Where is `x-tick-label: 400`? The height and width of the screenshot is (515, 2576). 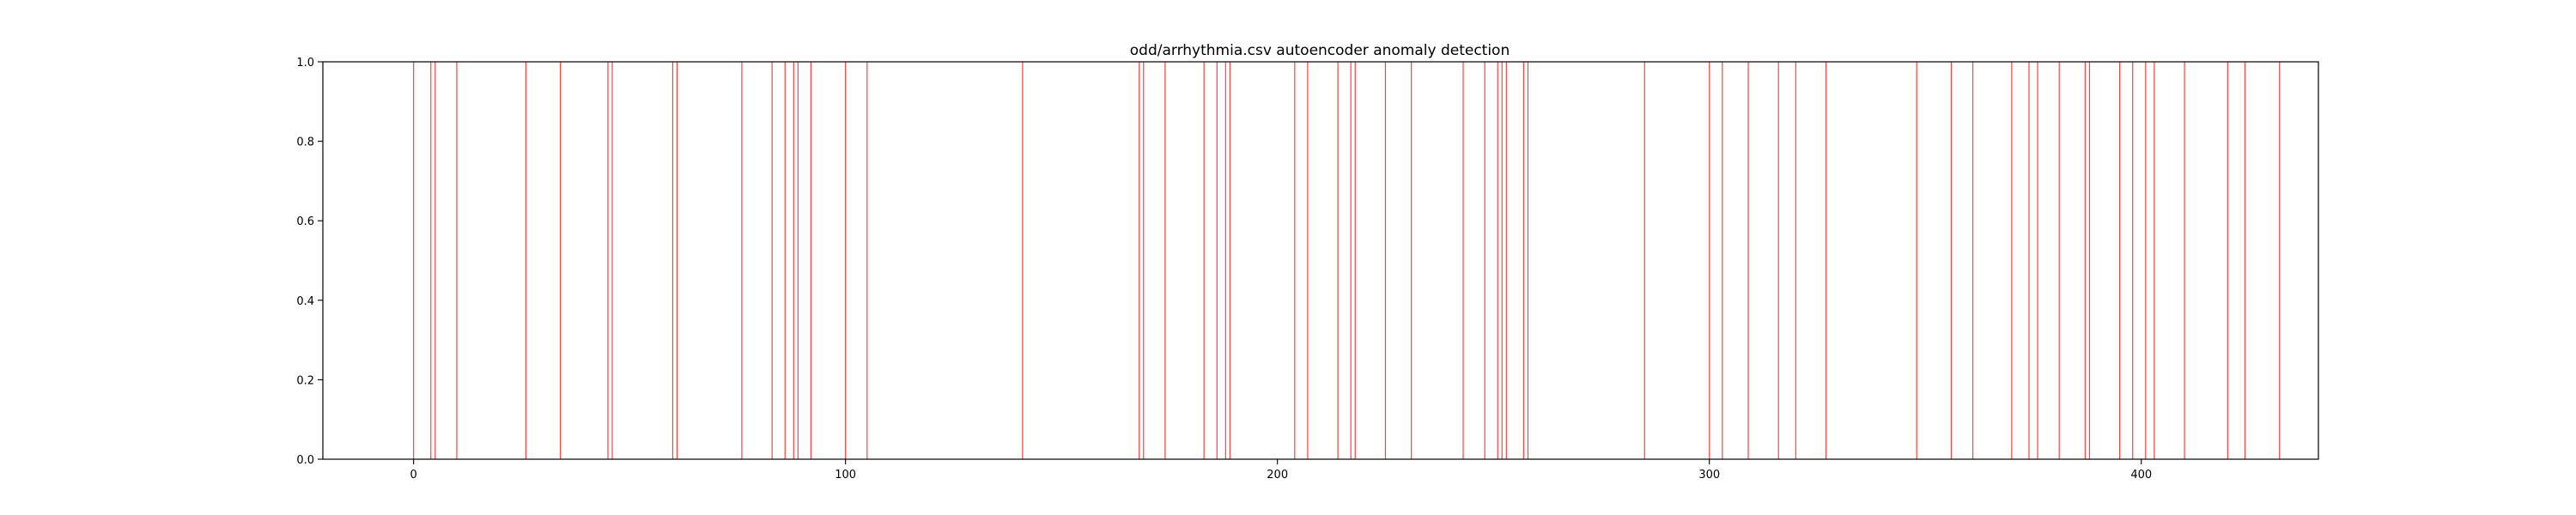
x-tick-label: 400 is located at coordinates (2141, 475).